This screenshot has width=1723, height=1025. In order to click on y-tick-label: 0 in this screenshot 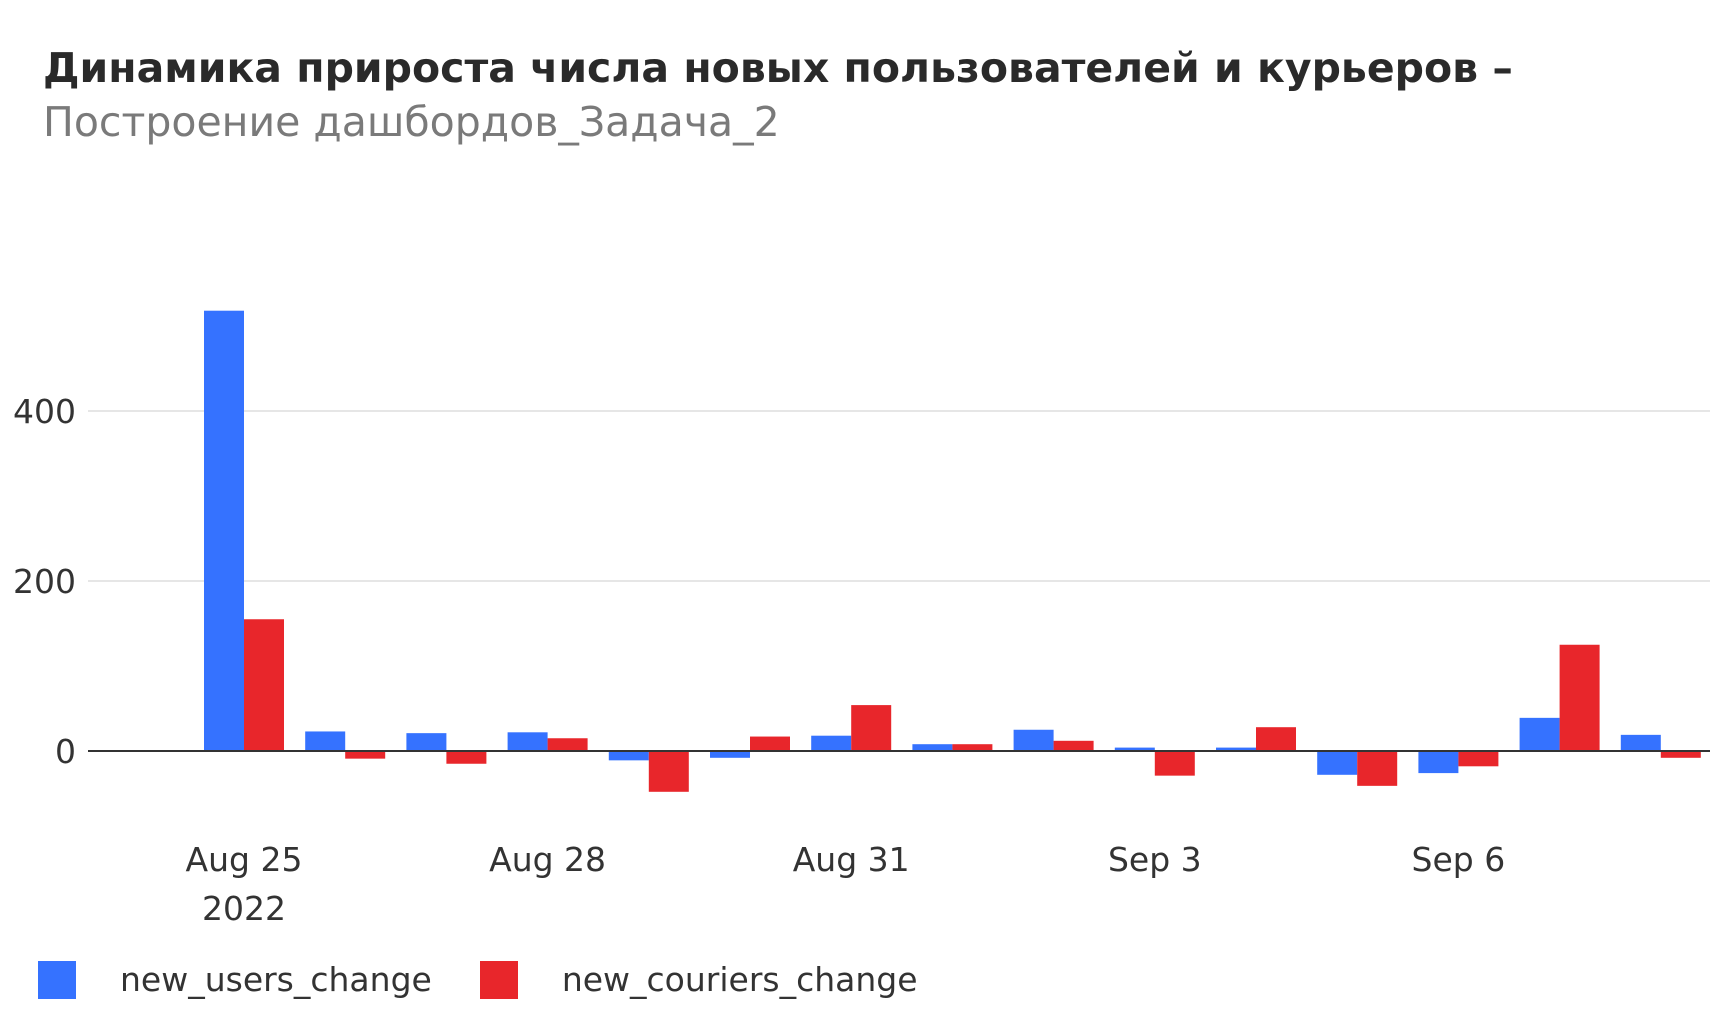, I will do `click(65, 751)`.